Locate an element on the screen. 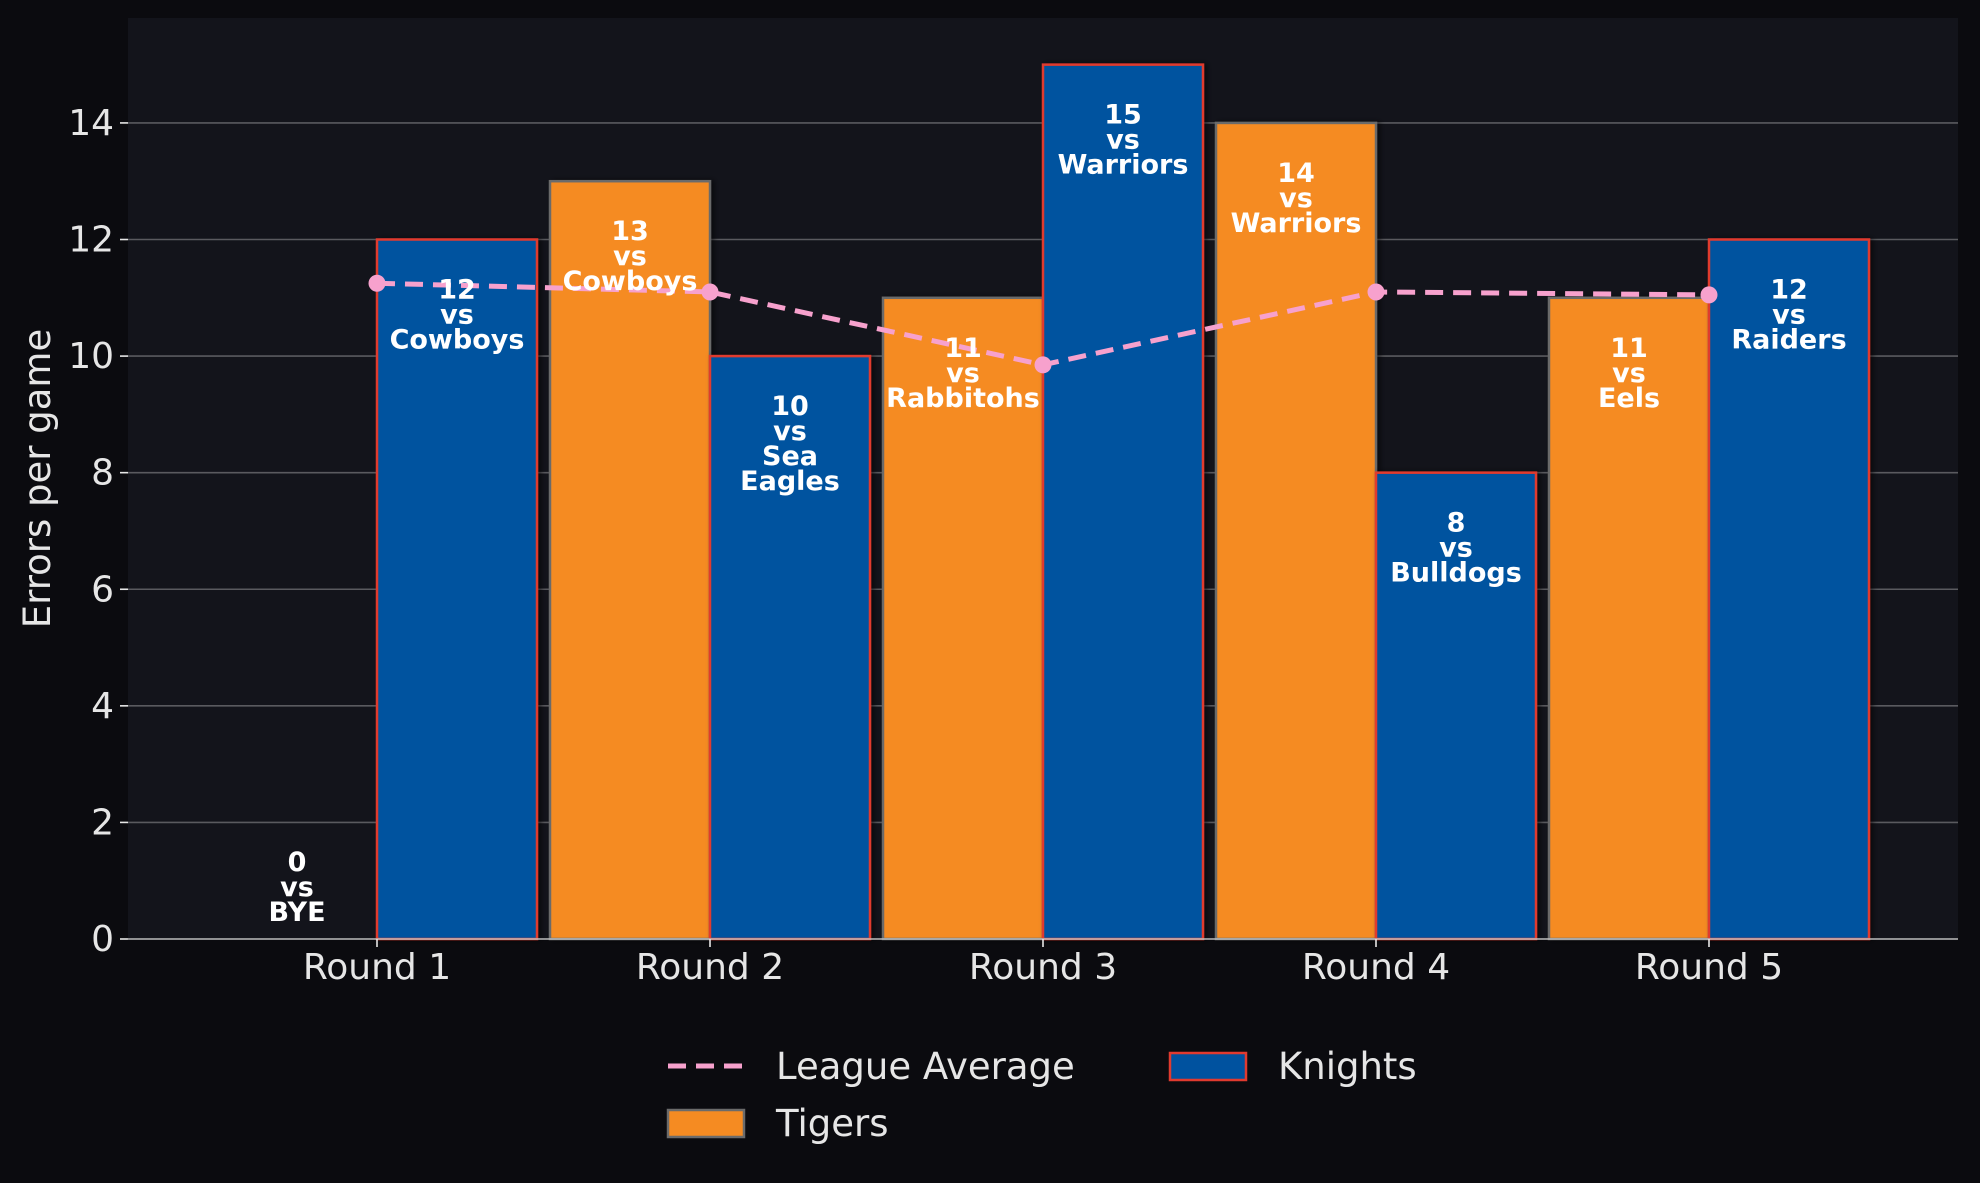  y-tick-label: 4 is located at coordinates (102, 706).